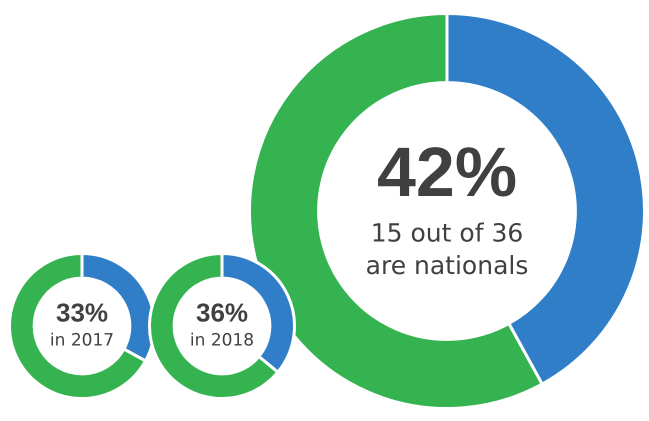  Describe the element at coordinates (447, 172) in the screenshot. I see `text: 42%` at that location.